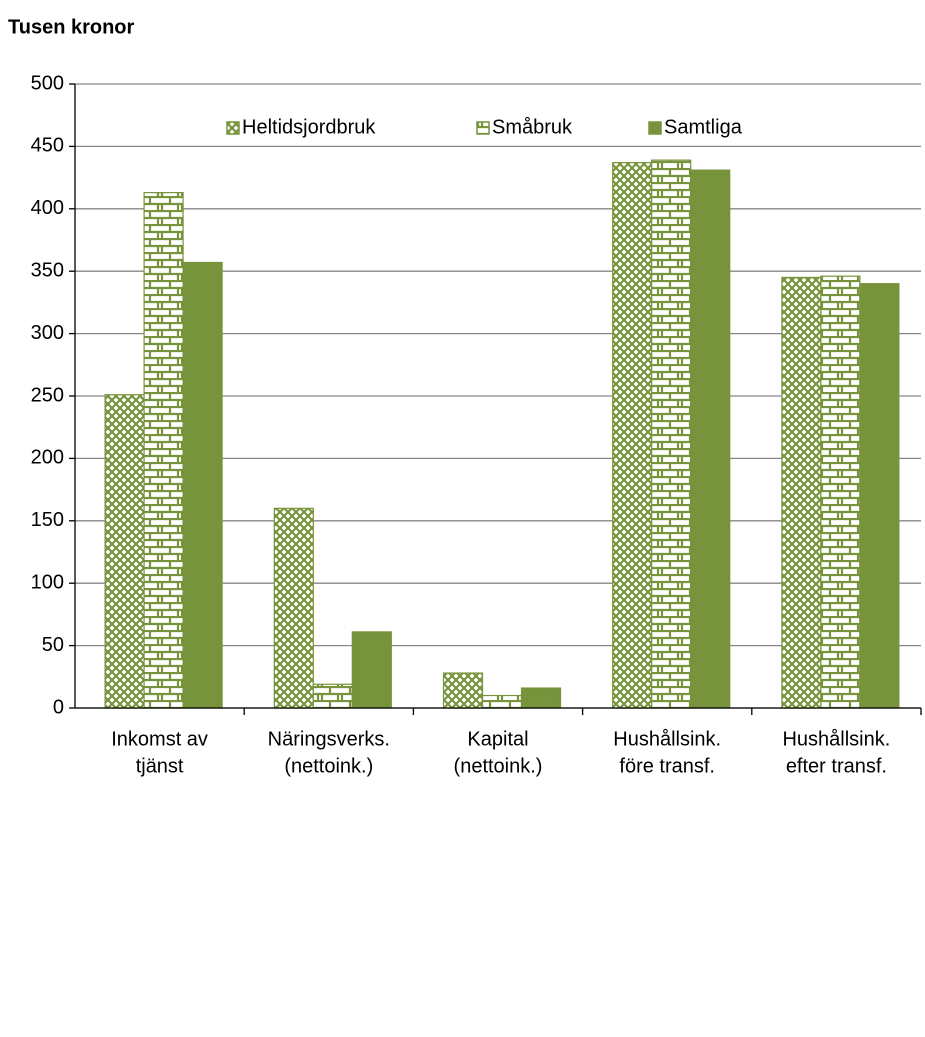  What do you see at coordinates (47, 270) in the screenshot?
I see `y-tick-label: 350` at bounding box center [47, 270].